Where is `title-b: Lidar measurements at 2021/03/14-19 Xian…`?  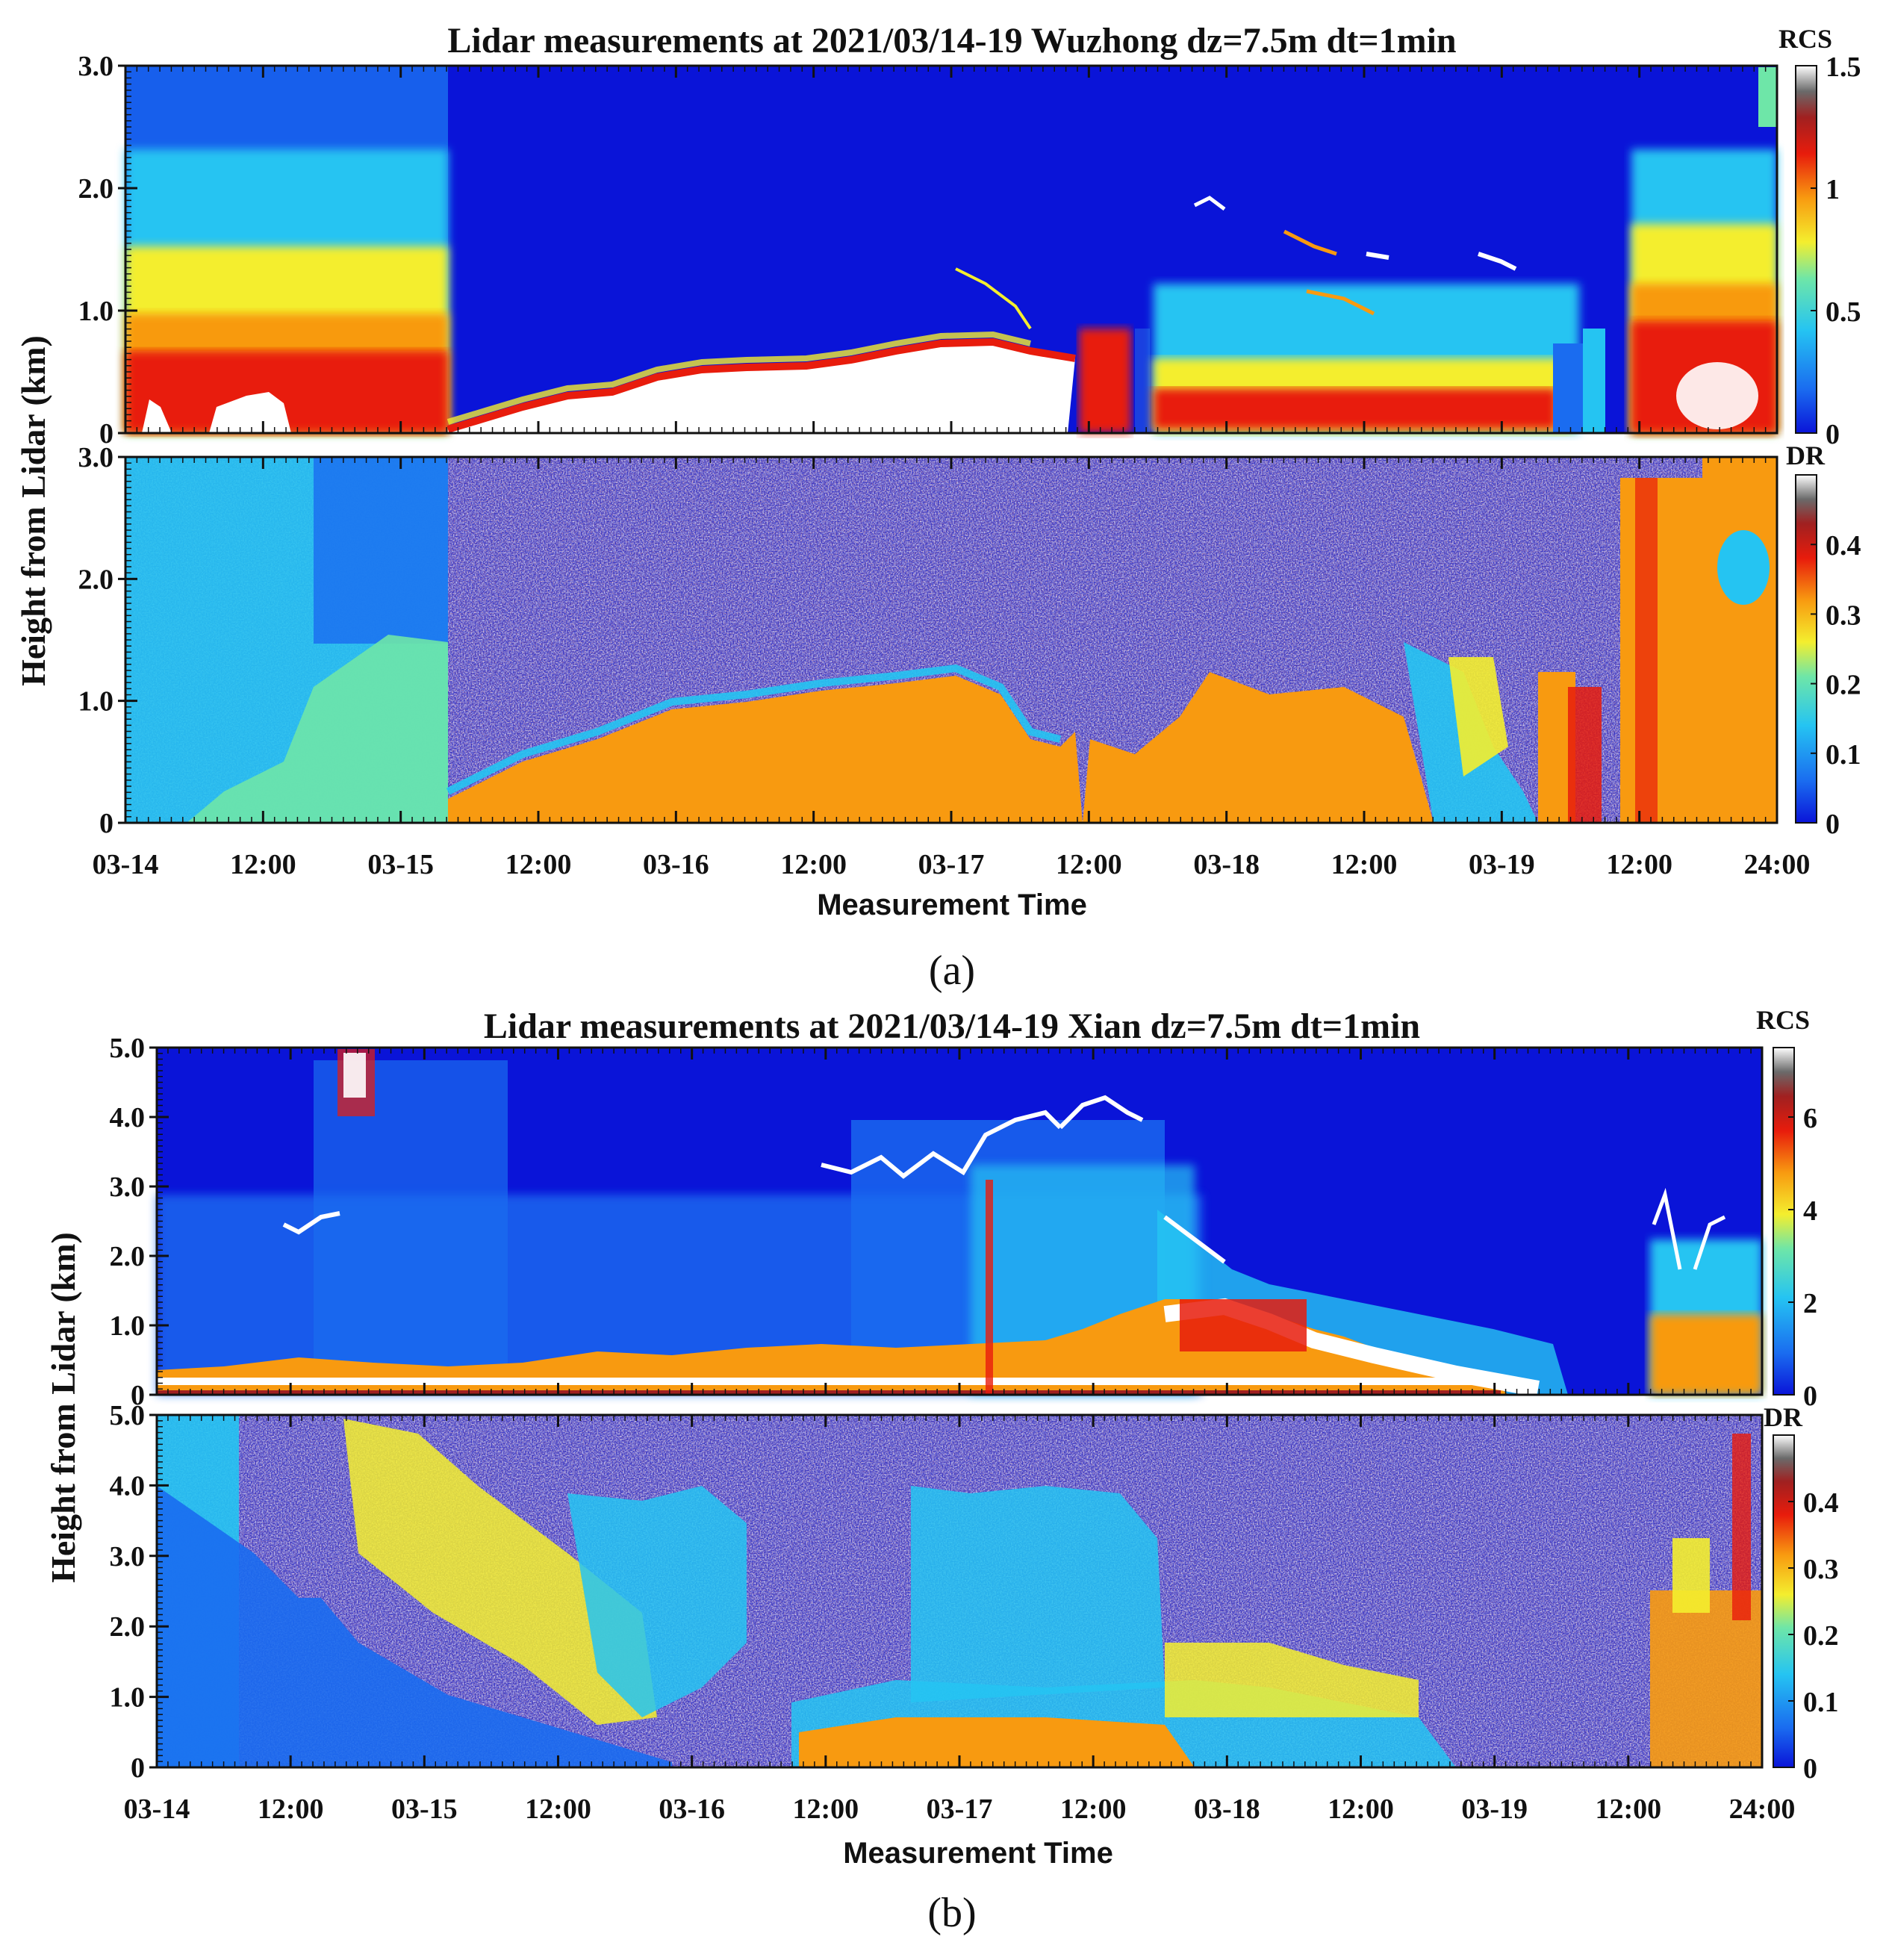 title-b: Lidar measurements at 2021/03/14-19 Xian… is located at coordinates (952, 1026).